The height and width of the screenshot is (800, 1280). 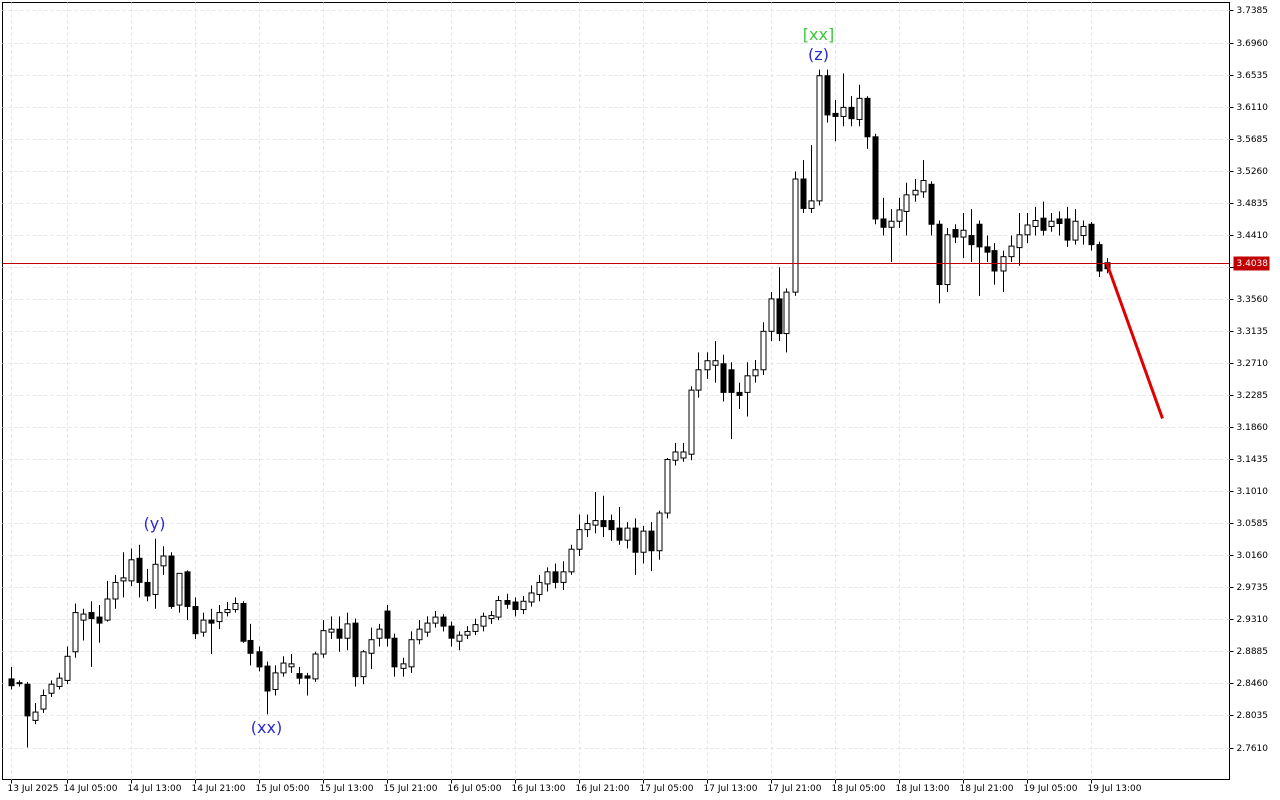 I want to click on y-tick-label: 2.9310, so click(x=1253, y=620).